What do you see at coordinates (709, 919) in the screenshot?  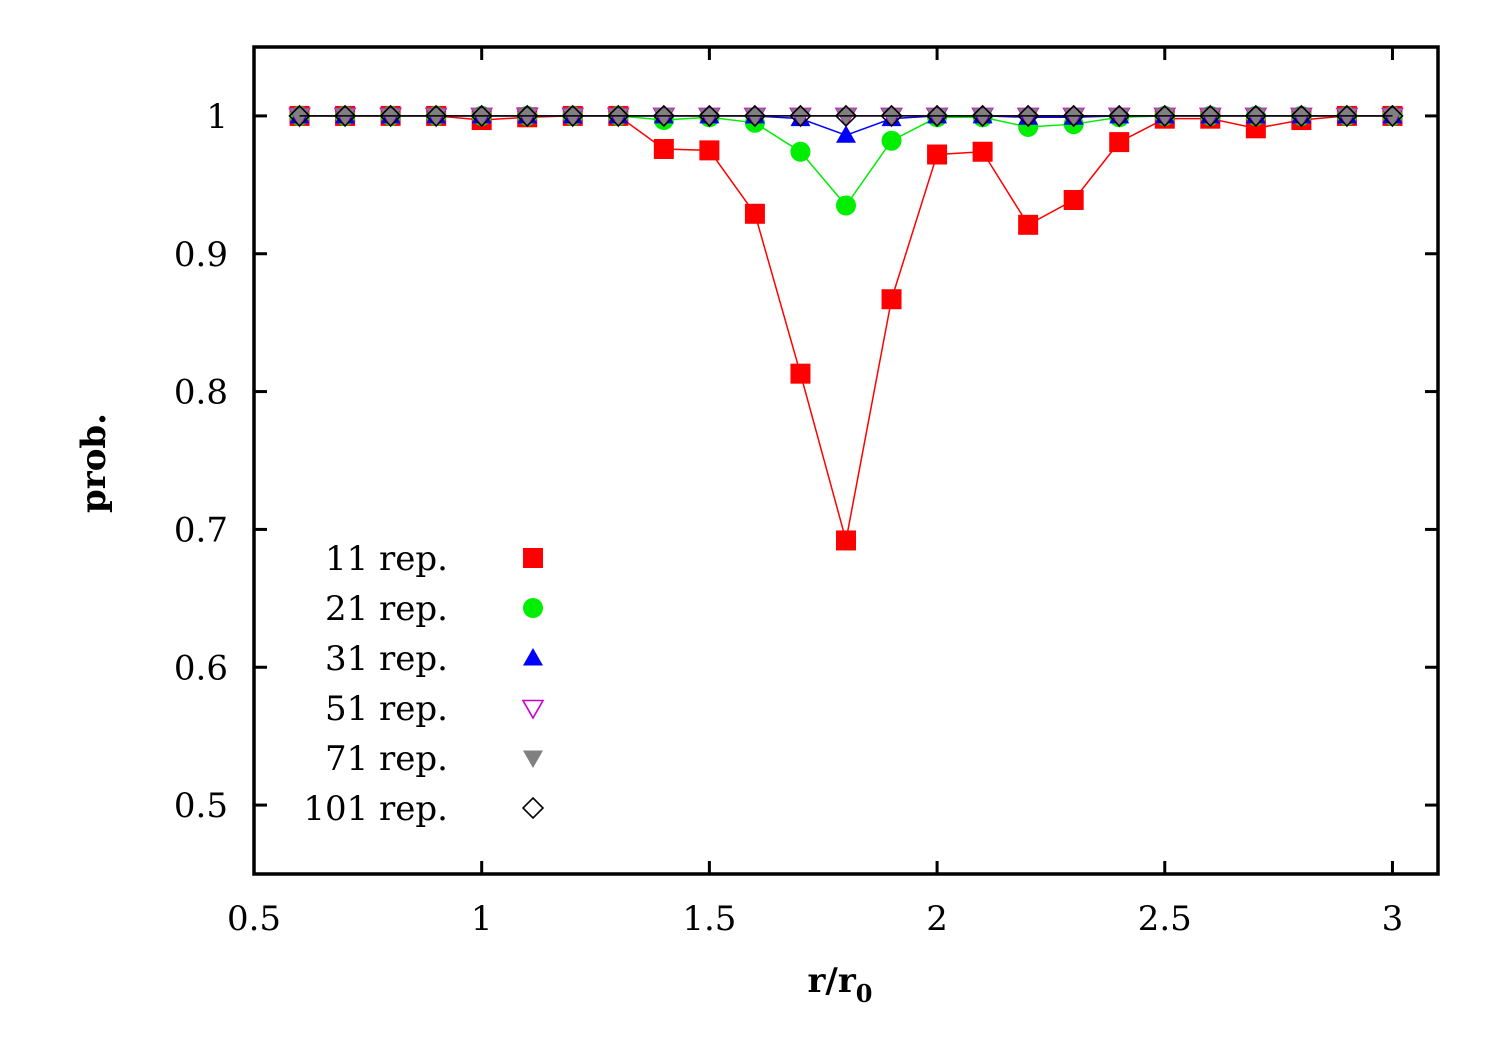 I see `x-tick-label: 1.5` at bounding box center [709, 919].